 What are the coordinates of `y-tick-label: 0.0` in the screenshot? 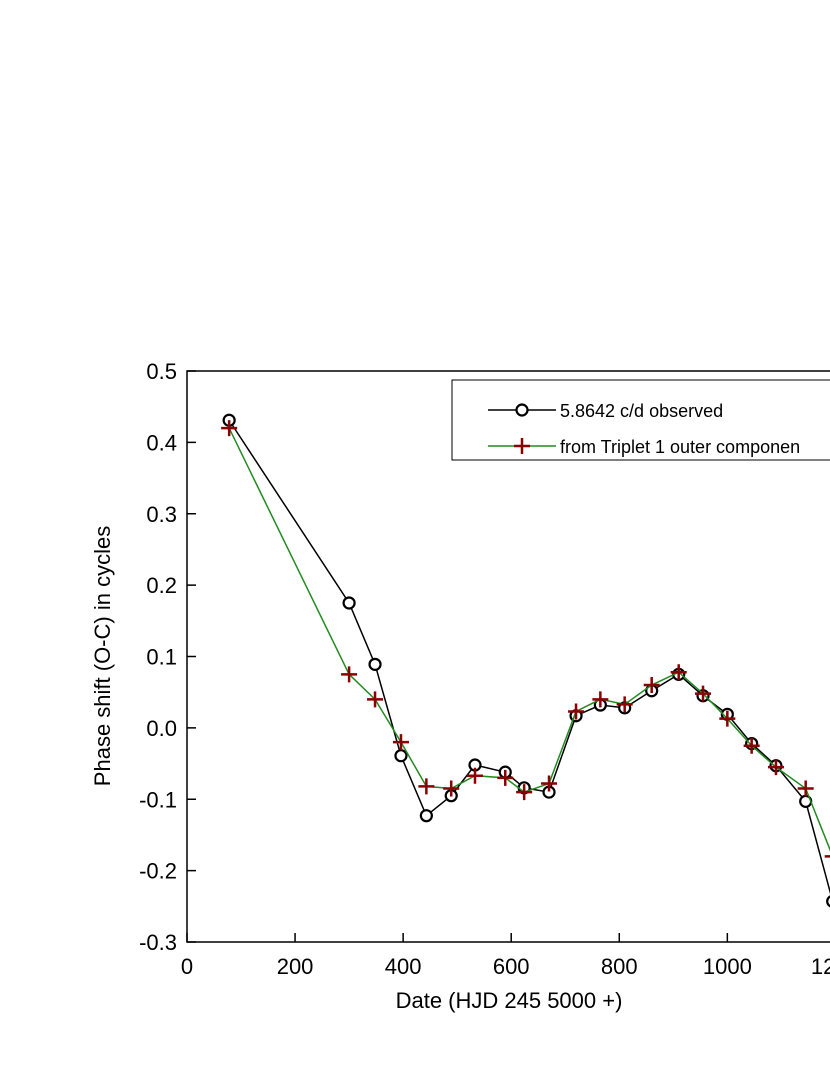 It's located at (161, 728).